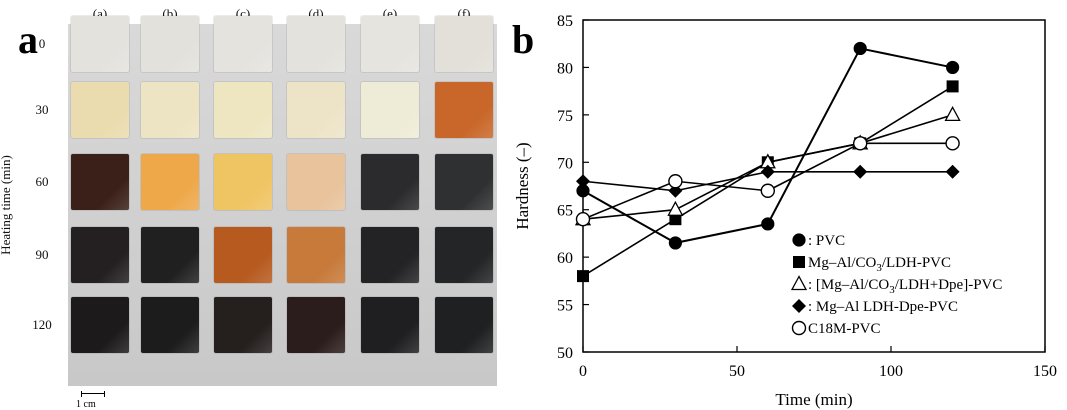  Describe the element at coordinates (42, 324) in the screenshot. I see `heating-time-row-label: 120` at that location.